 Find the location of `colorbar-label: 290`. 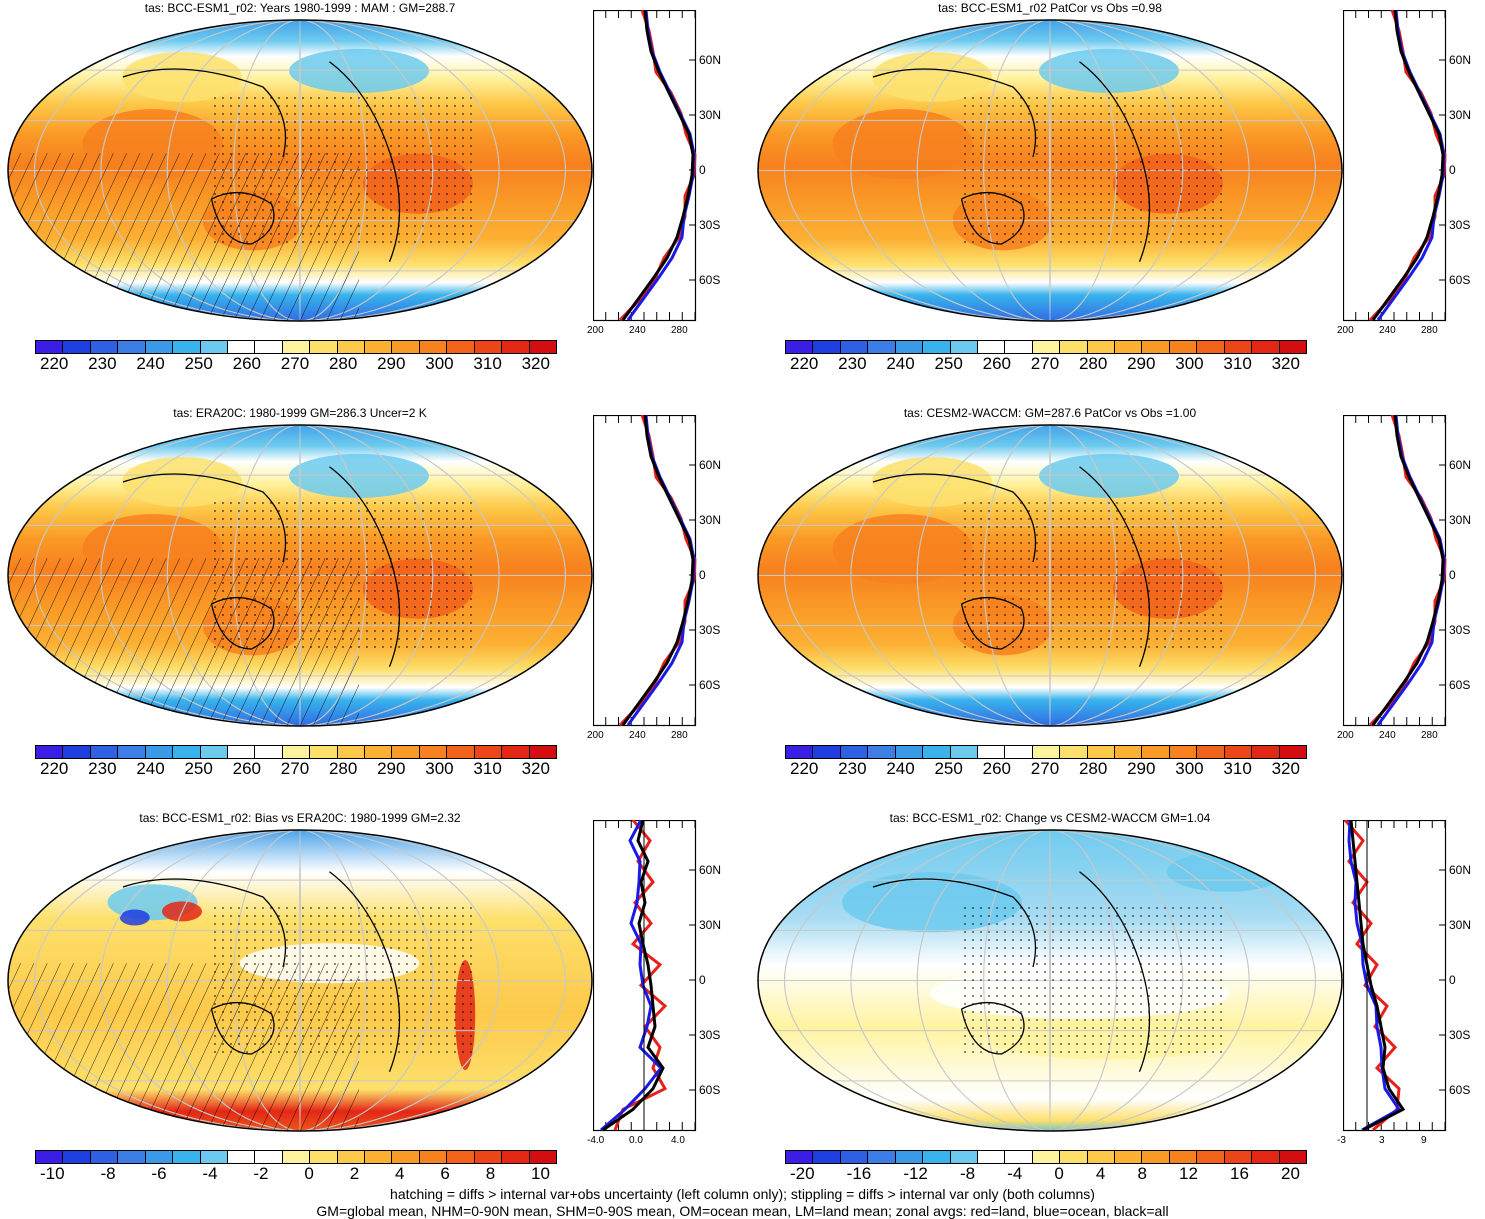

colorbar-label: 290 is located at coordinates (391, 363).